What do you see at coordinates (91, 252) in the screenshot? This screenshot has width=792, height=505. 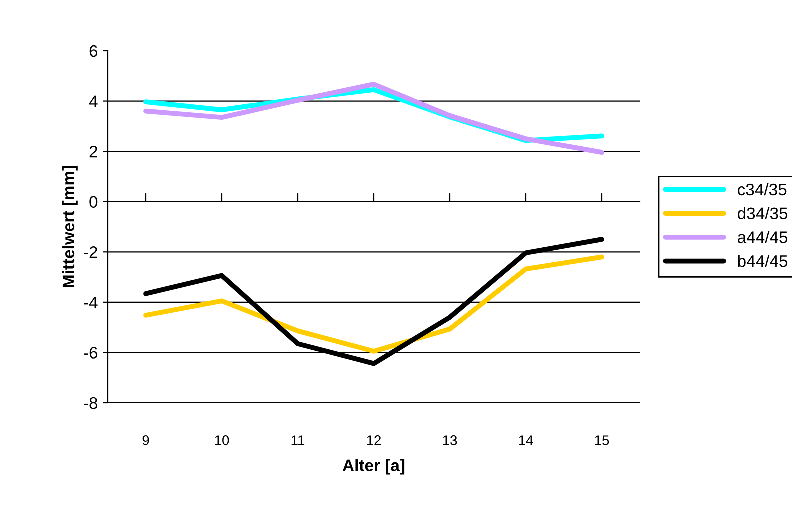 I see `y-tick-label: -2` at bounding box center [91, 252].